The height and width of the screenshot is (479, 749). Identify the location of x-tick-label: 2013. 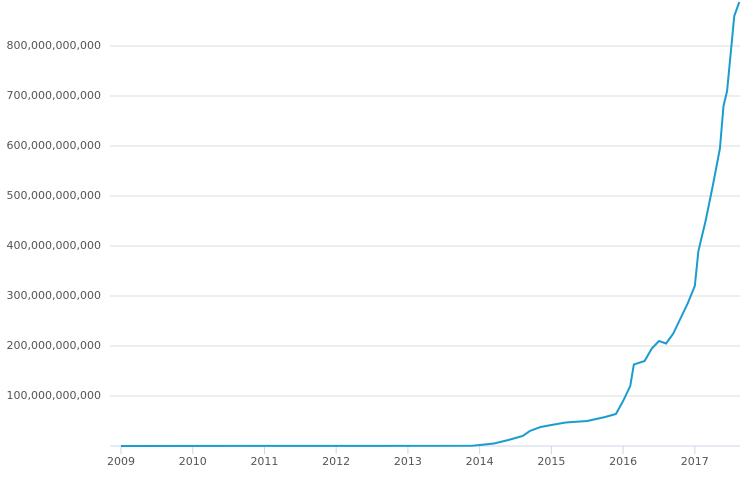
(408, 461).